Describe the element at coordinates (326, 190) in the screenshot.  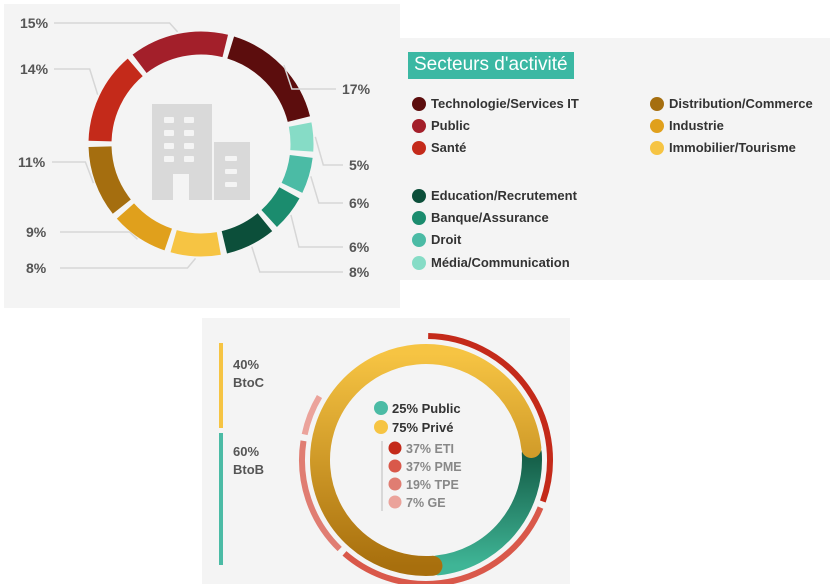
I see `leader-line-droit` at that location.